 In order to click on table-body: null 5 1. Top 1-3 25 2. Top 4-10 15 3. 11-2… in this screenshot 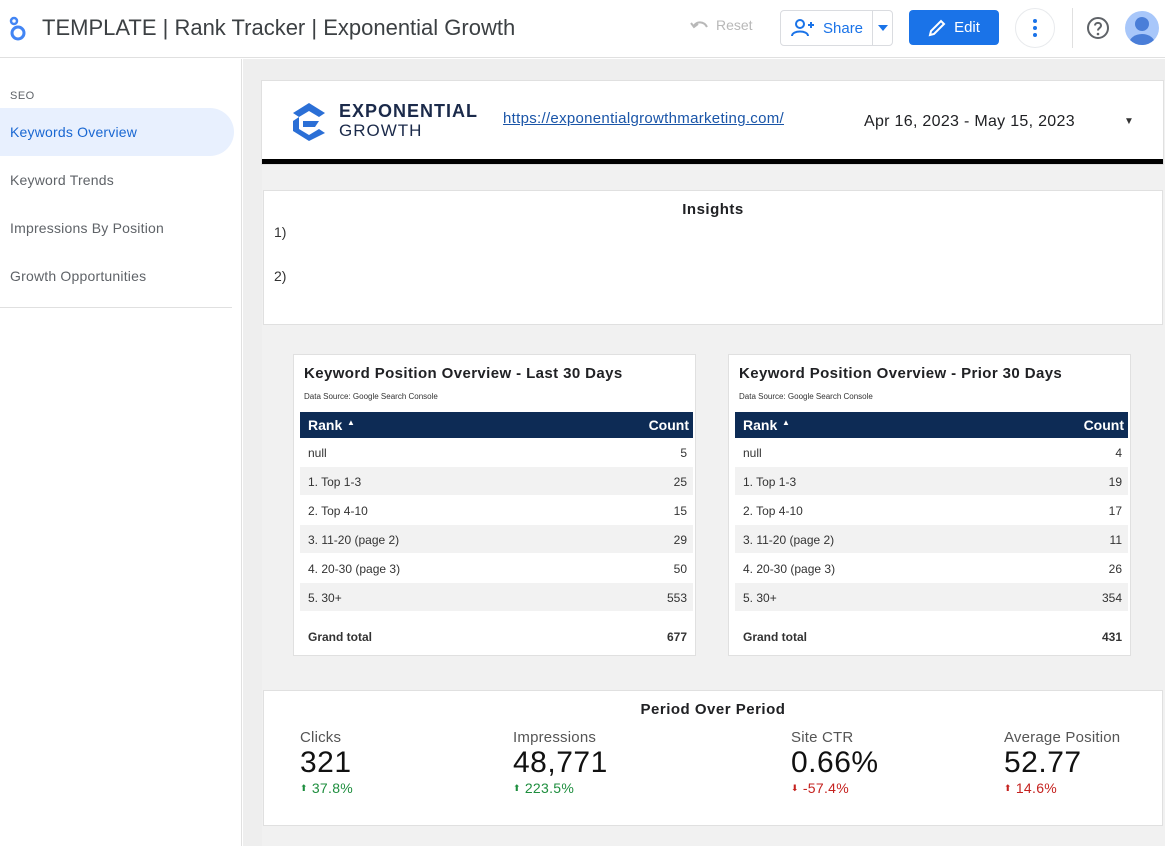, I will do `click(496, 525)`.